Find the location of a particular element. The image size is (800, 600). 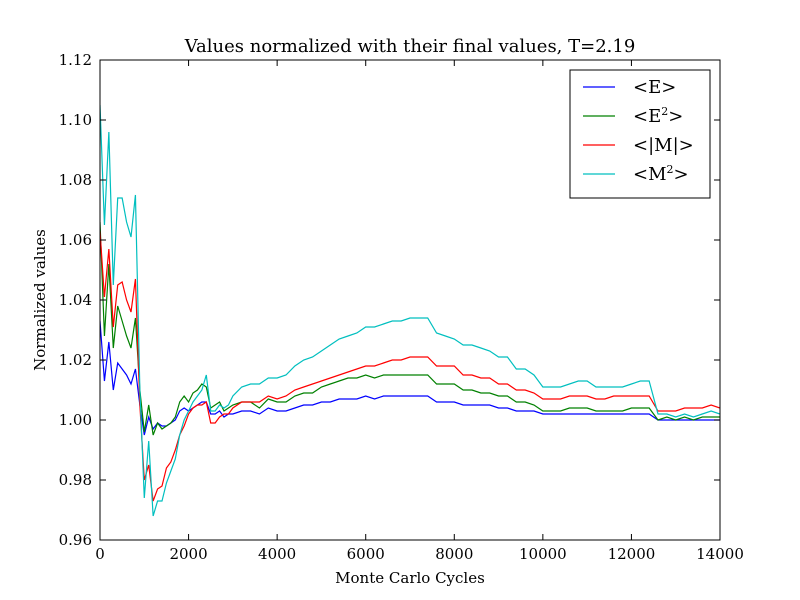

legend-label-1: <E> is located at coordinates (654, 87).